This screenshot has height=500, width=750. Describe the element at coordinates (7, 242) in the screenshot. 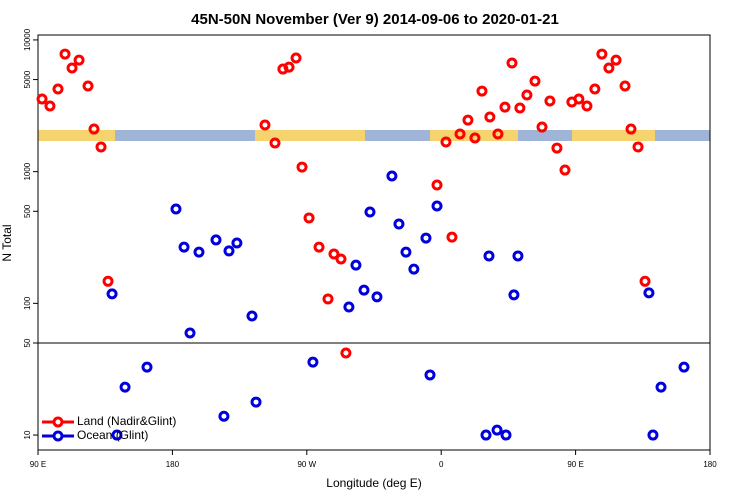

I see `y-axis-label: N Total` at that location.